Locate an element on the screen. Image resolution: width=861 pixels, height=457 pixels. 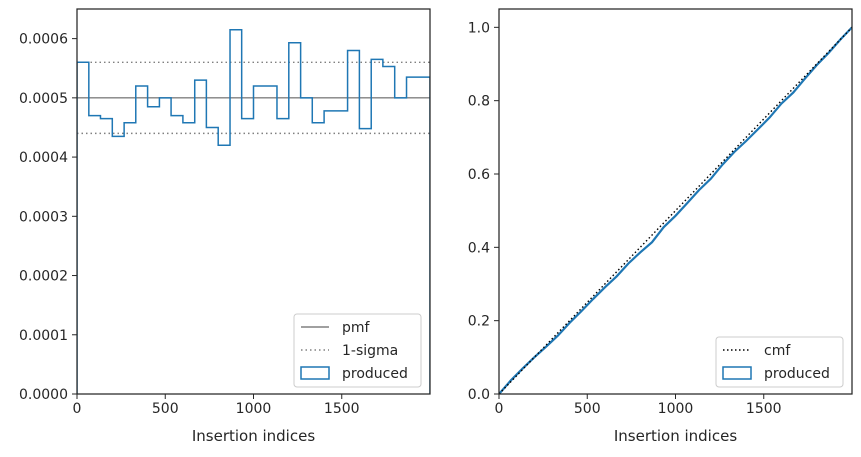
legend-label: cmf is located at coordinates (777, 351).